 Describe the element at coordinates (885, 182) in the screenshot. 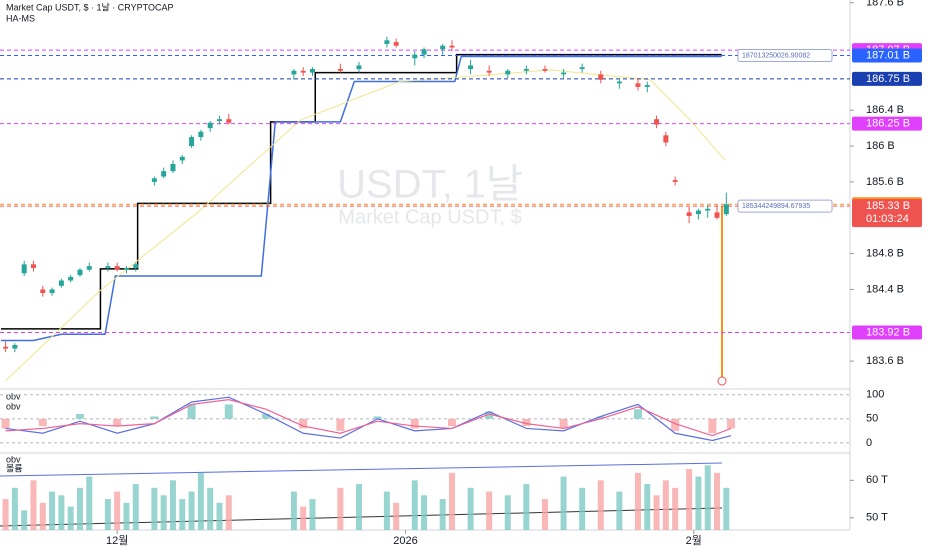

I see `y-tick-label: 185.6 B` at that location.